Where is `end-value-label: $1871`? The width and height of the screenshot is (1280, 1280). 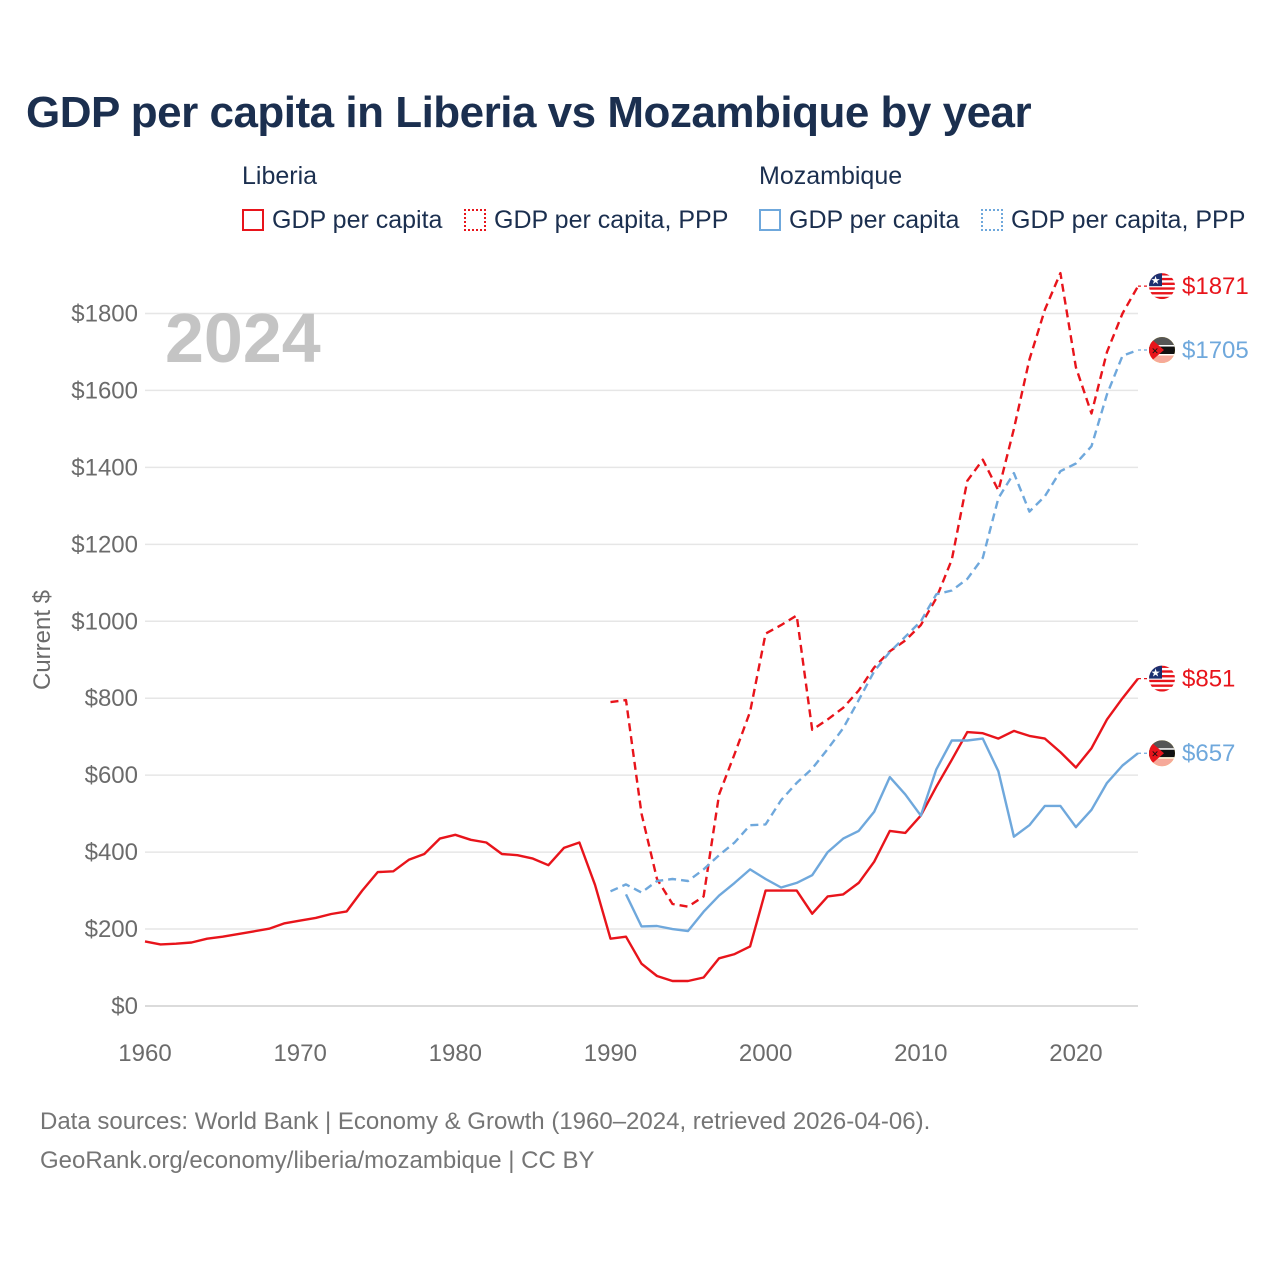 end-value-label: $1871 is located at coordinates (1215, 286).